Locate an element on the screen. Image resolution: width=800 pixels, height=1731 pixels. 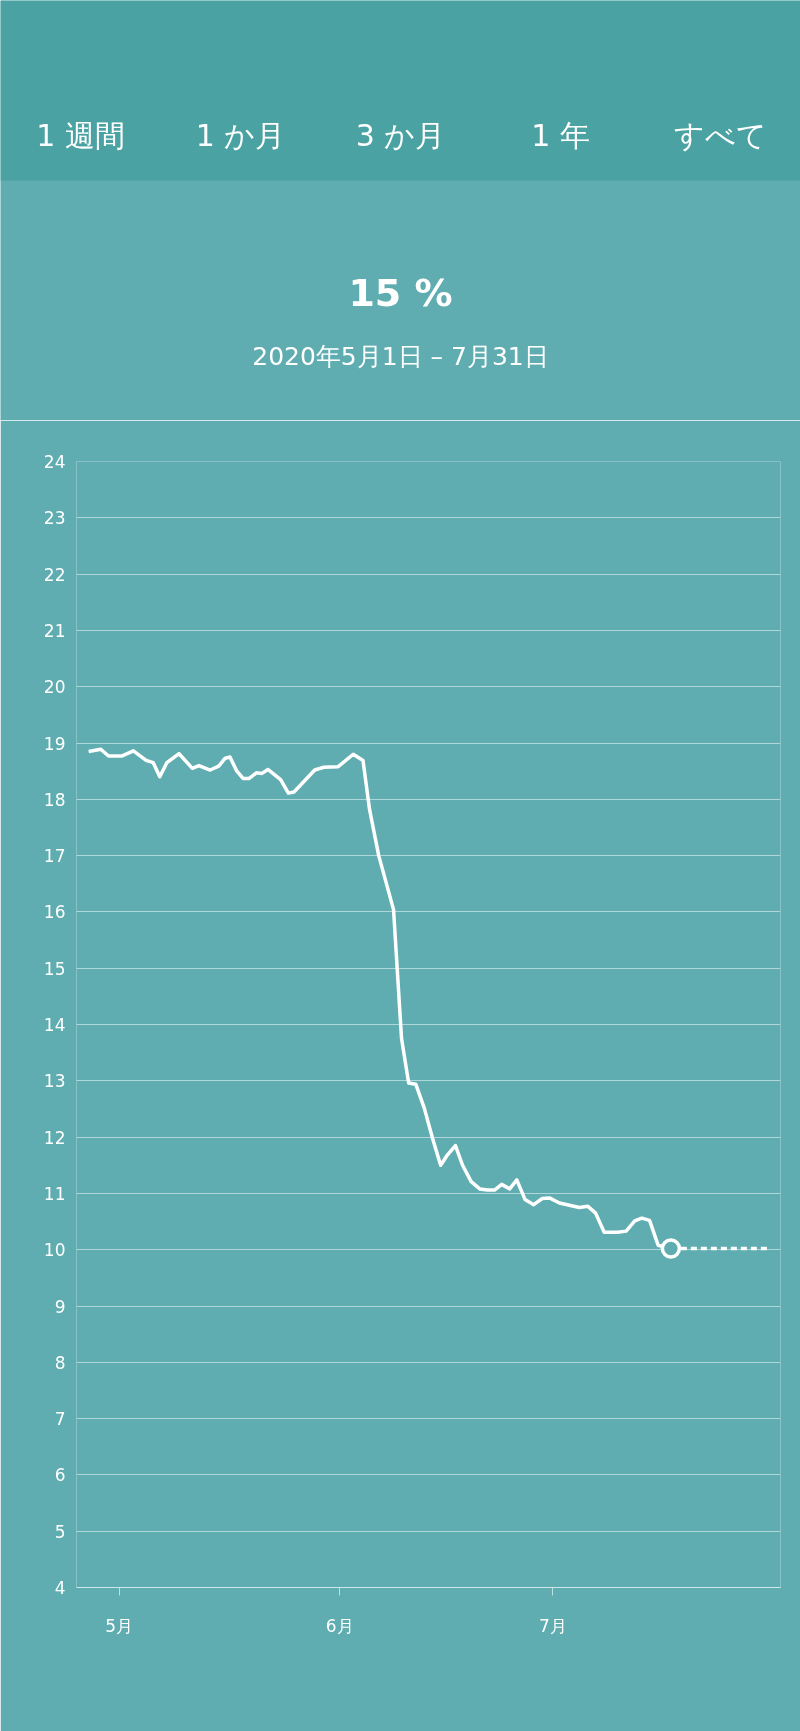
y-tick-label: 23 is located at coordinates (54, 518).